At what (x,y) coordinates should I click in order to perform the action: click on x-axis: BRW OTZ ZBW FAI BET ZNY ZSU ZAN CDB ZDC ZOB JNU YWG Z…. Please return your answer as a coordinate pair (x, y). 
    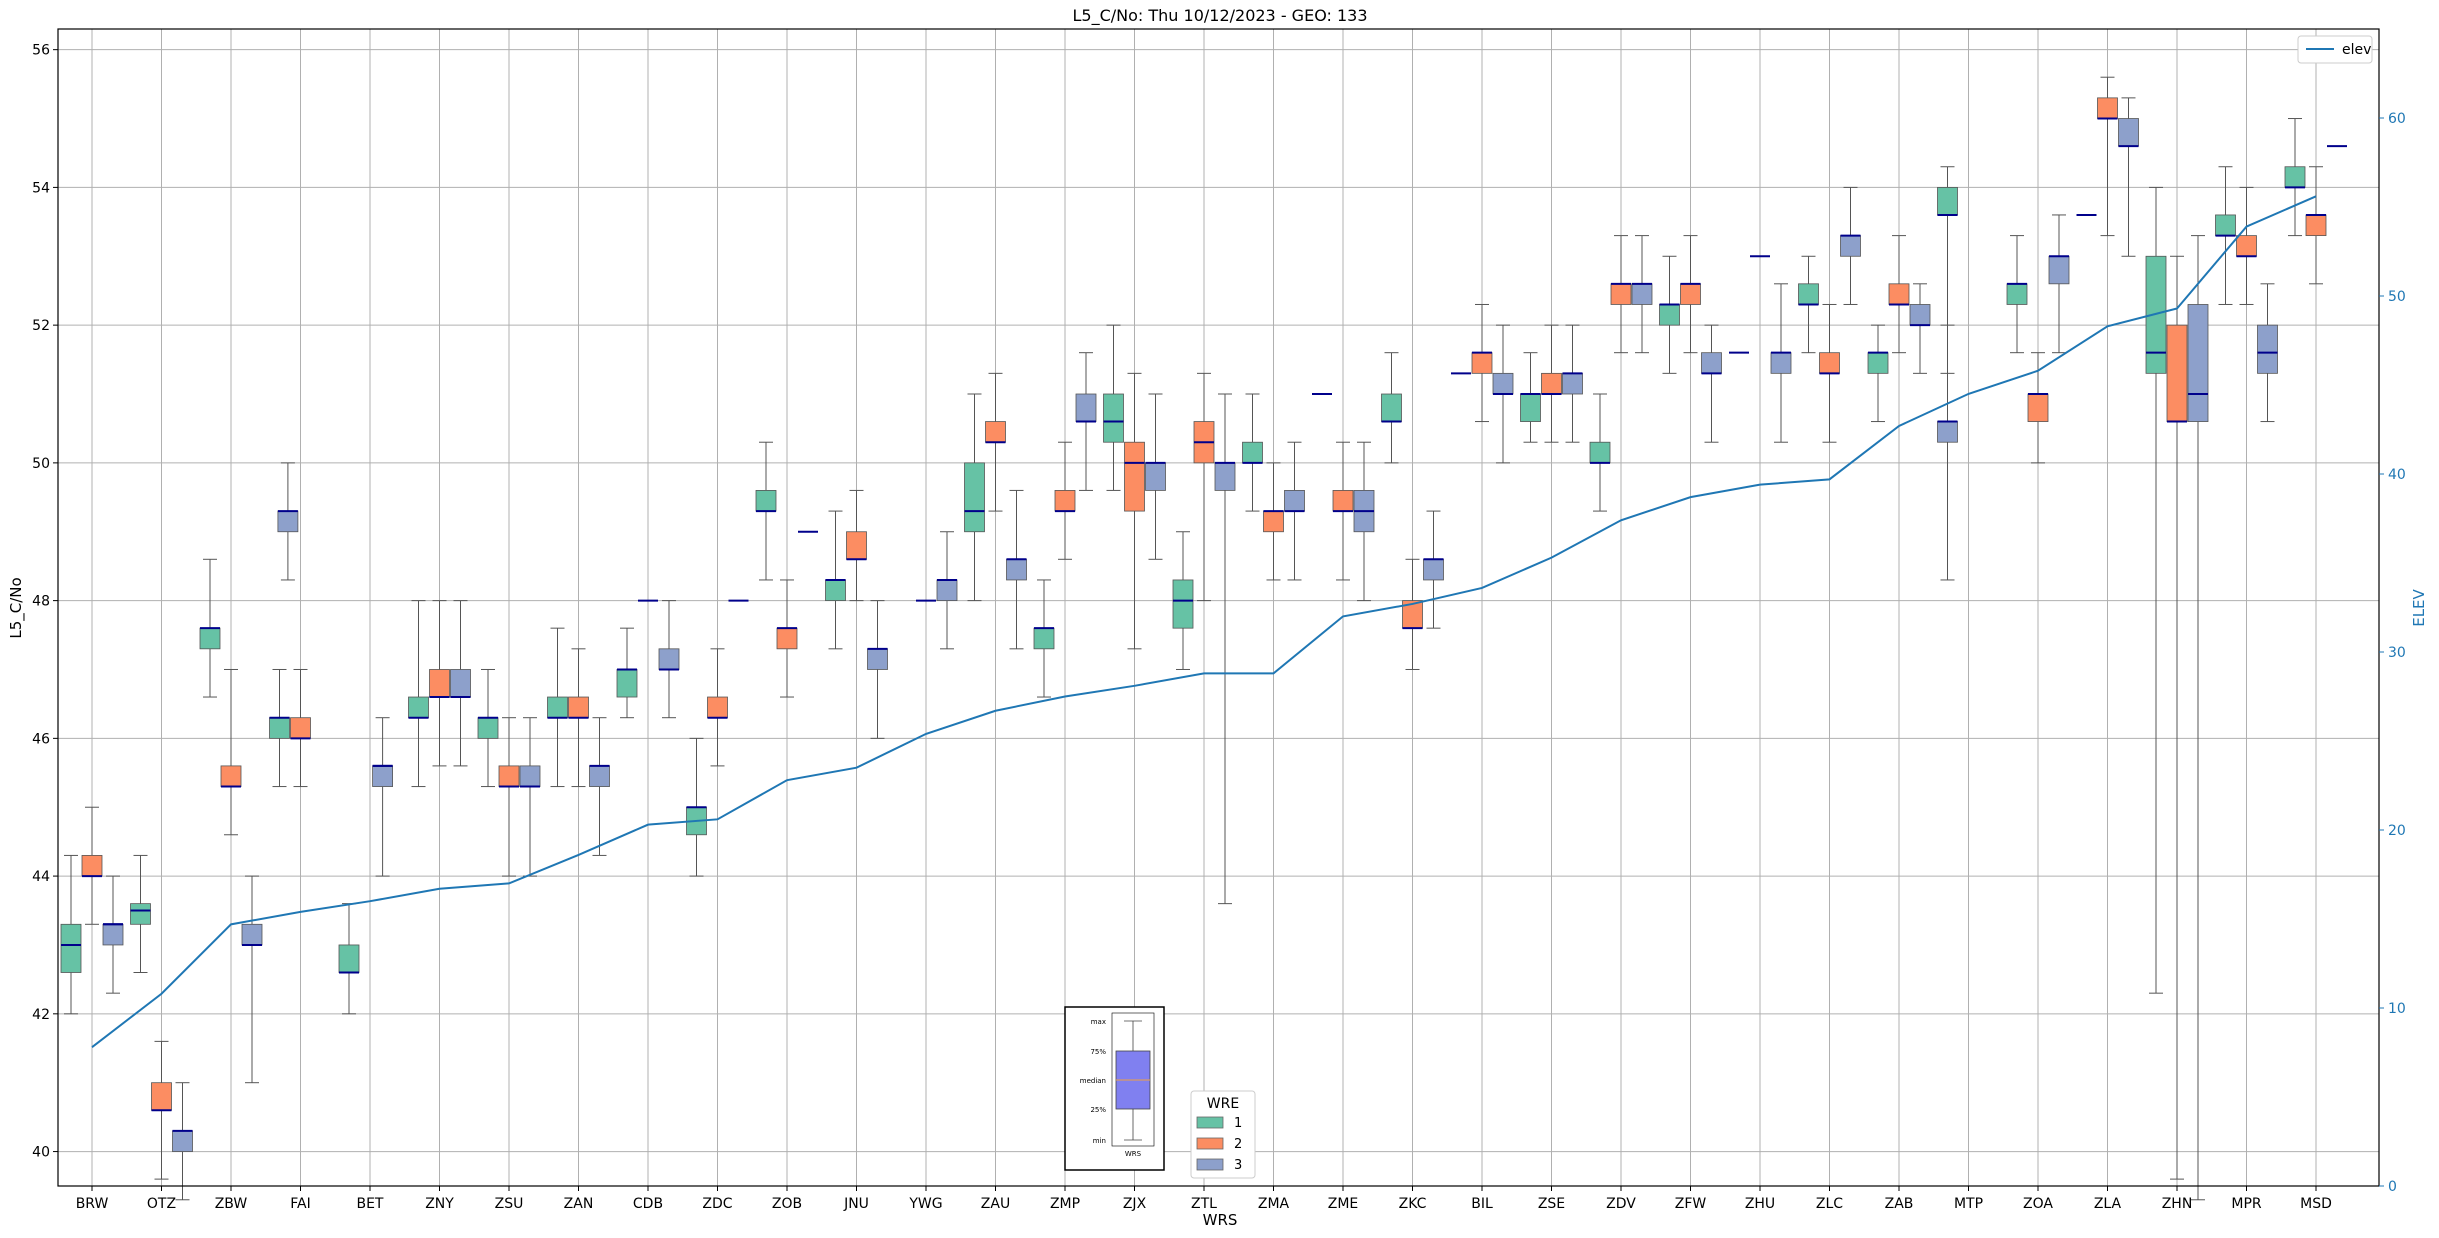
    Looking at the image, I should click on (1204, 1199).